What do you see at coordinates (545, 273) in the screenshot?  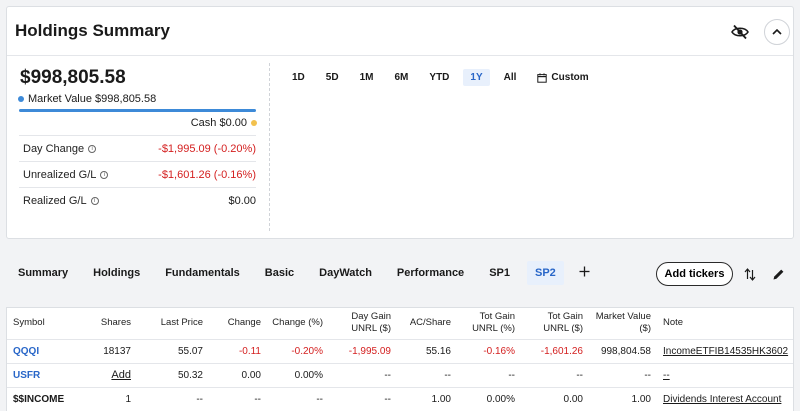 I see `tab-sp2: SP2` at bounding box center [545, 273].